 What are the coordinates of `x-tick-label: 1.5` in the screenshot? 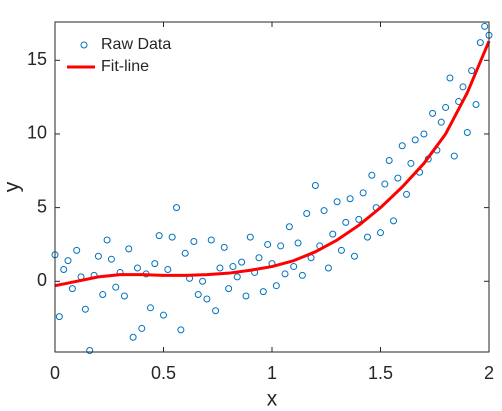 It's located at (380, 373).